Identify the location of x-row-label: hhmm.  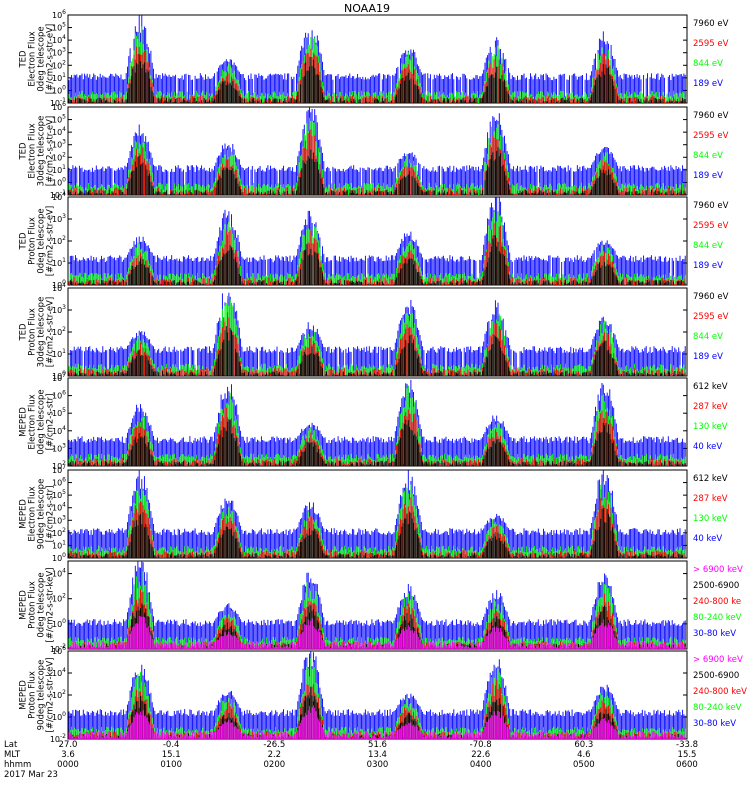
(17, 765).